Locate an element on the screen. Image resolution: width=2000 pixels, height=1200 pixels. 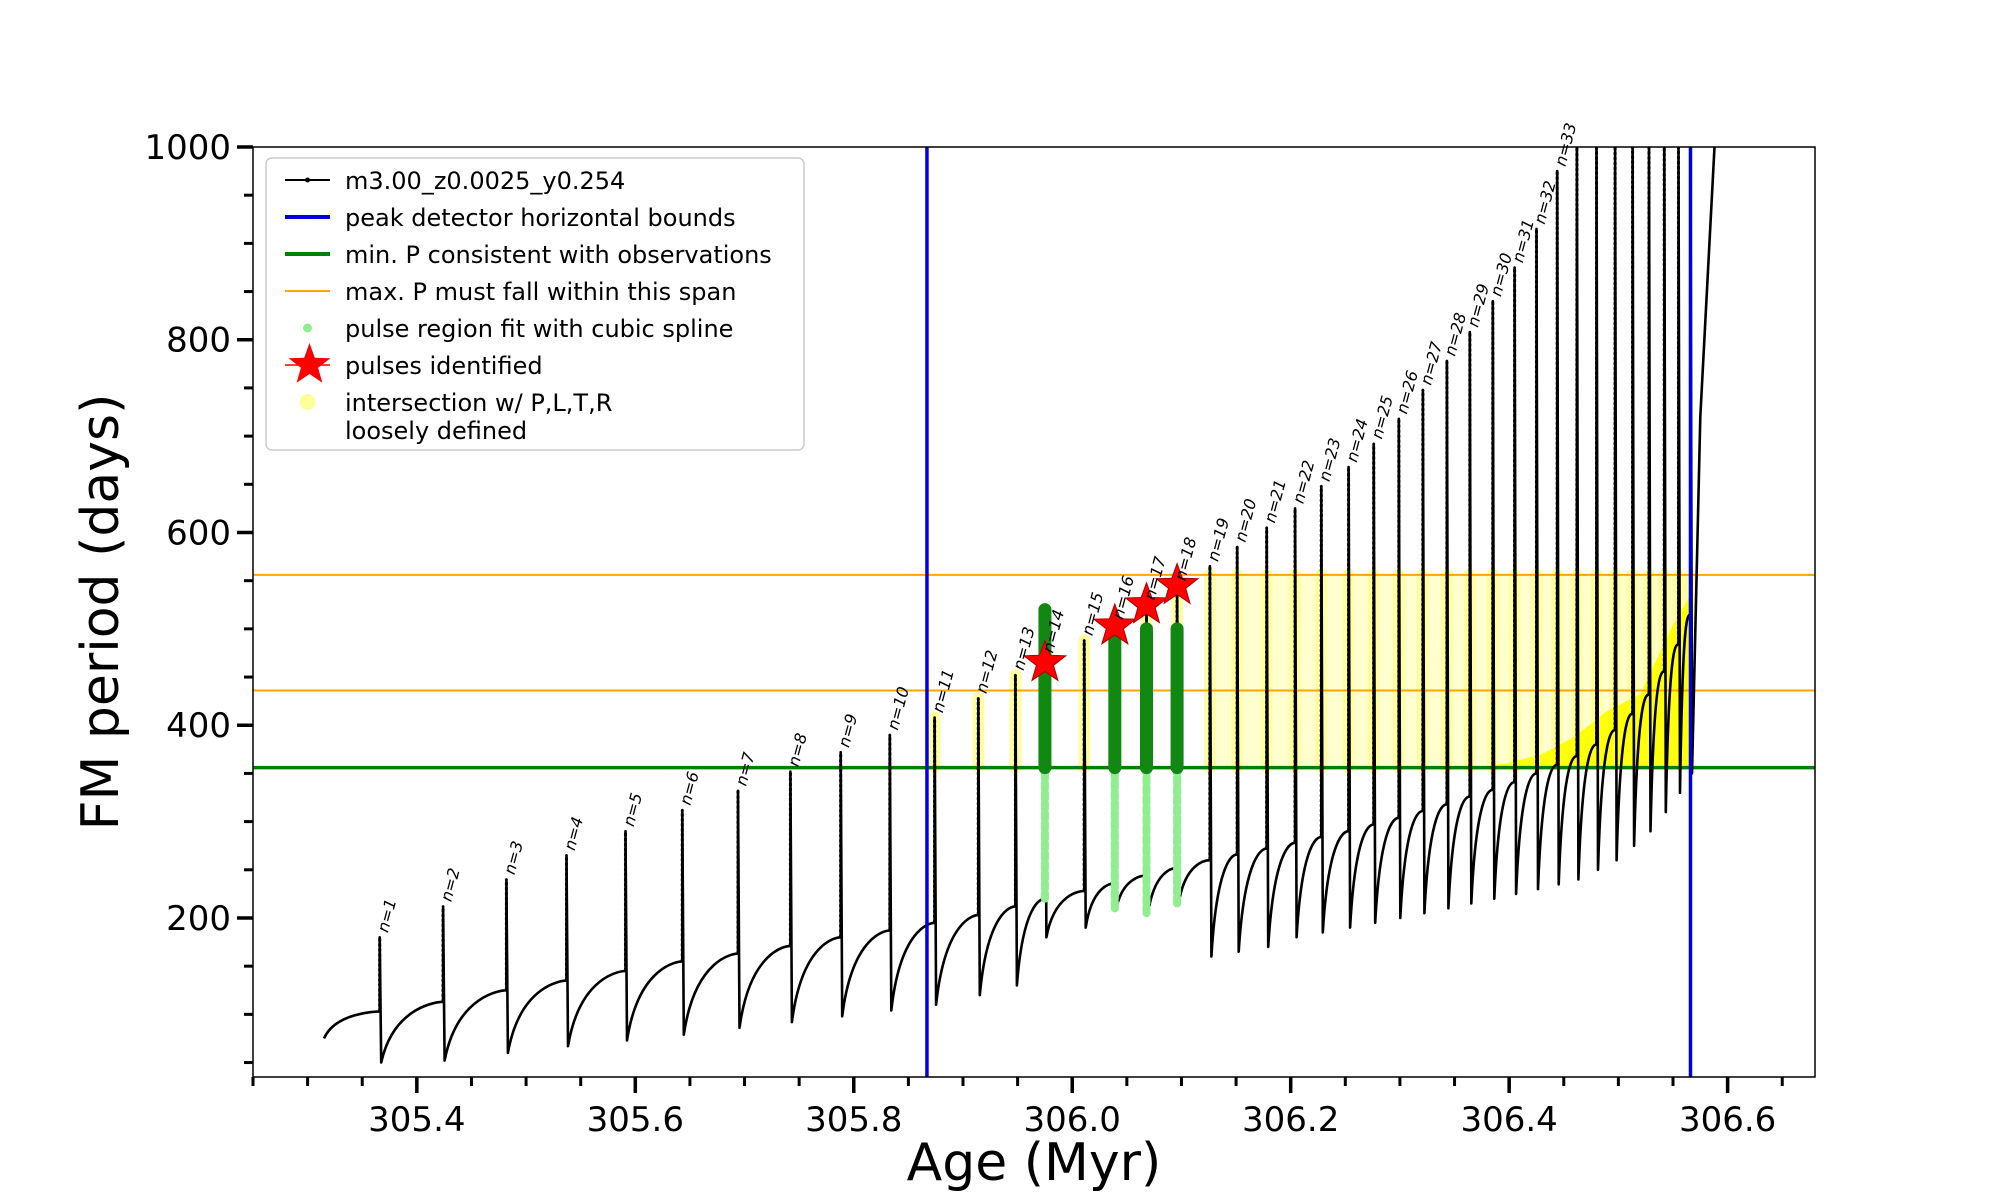
legend-label: intersection w/ P,L,T,R is located at coordinates (478, 403).